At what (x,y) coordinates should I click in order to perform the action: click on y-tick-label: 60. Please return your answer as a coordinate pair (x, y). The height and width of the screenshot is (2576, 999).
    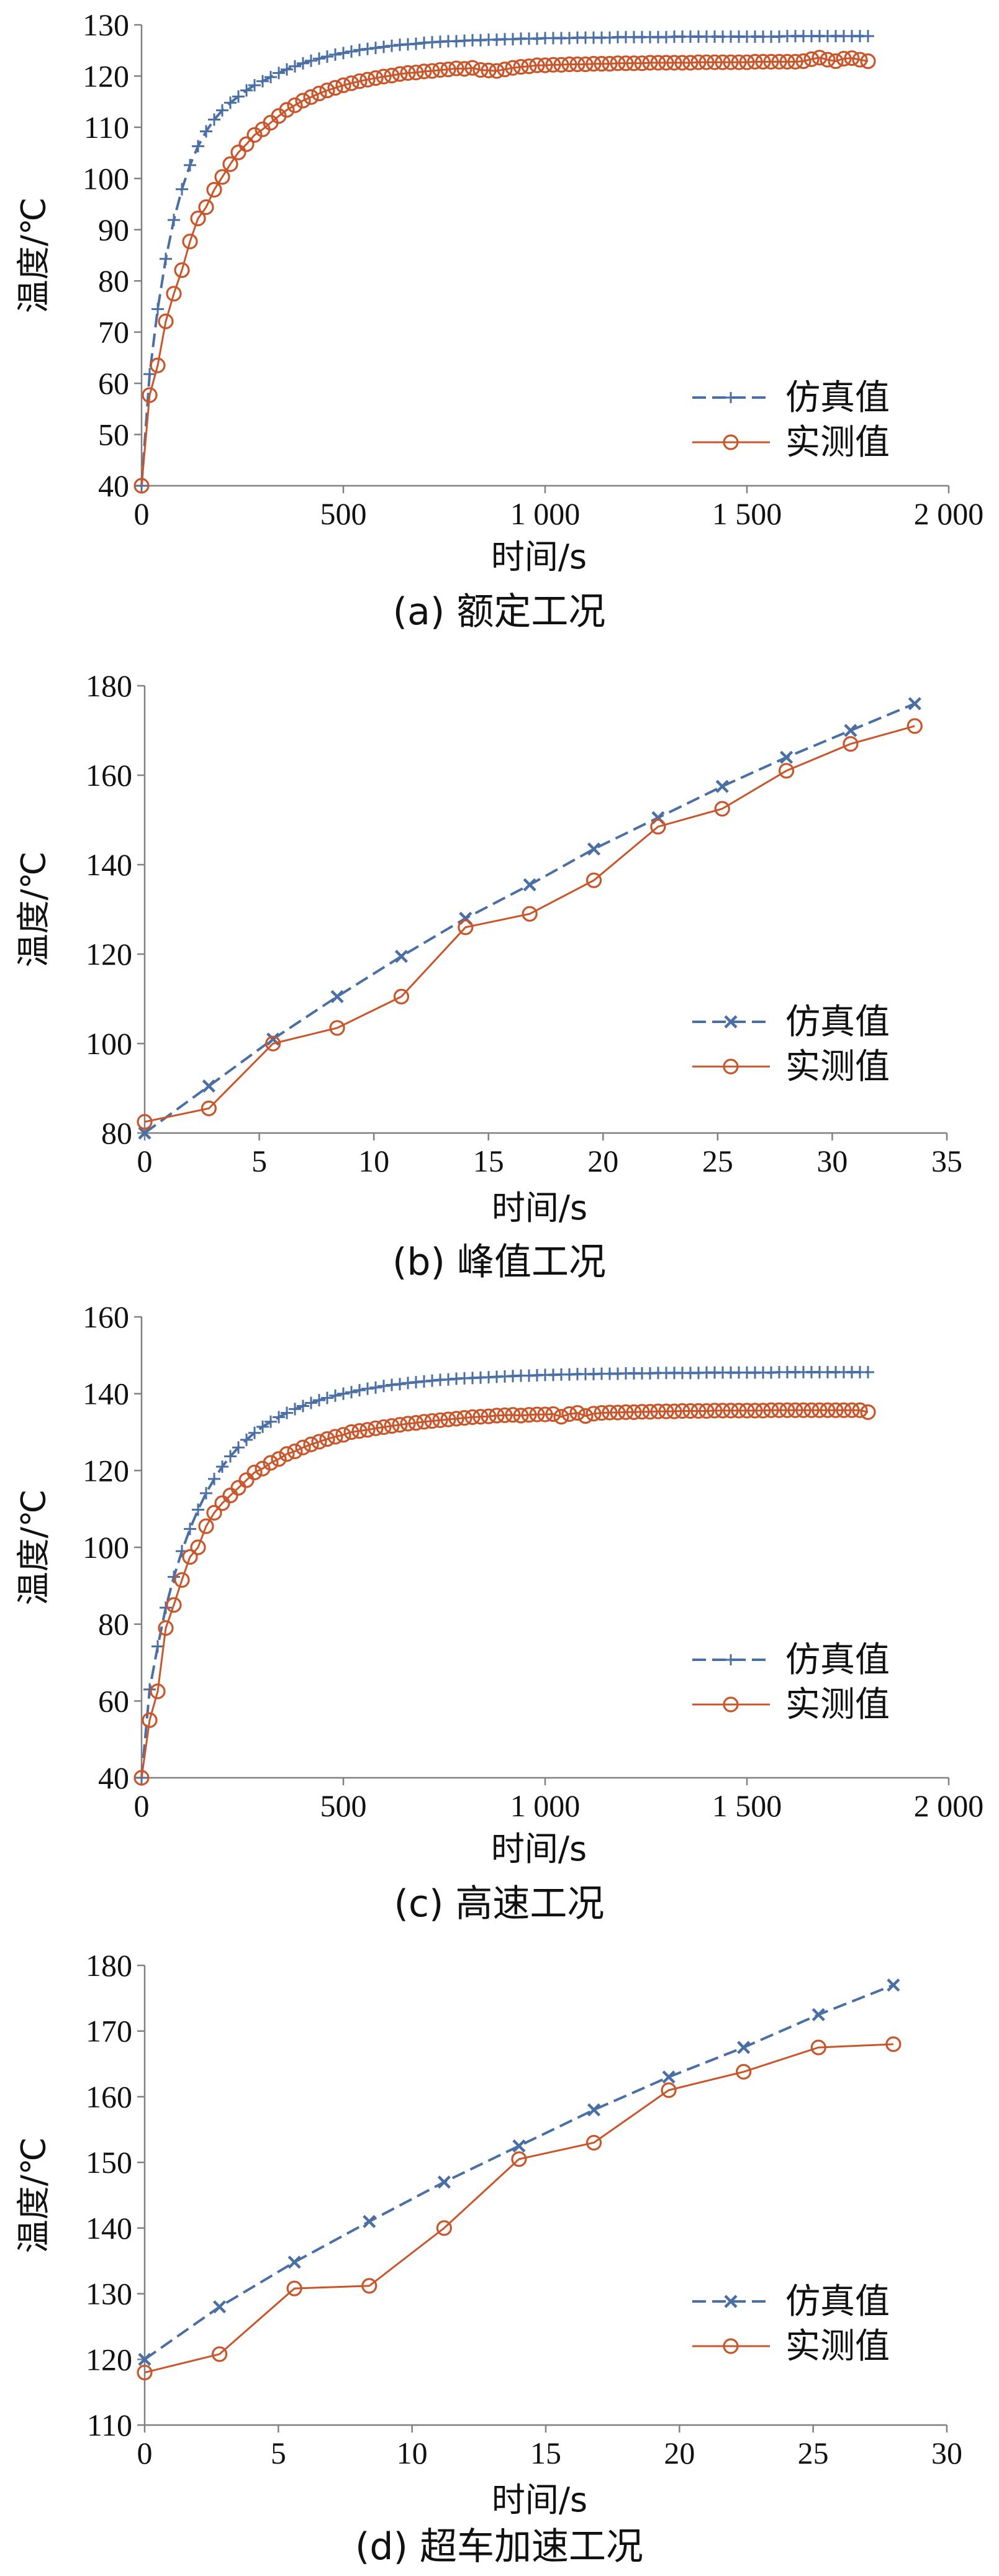
    Looking at the image, I should click on (114, 1700).